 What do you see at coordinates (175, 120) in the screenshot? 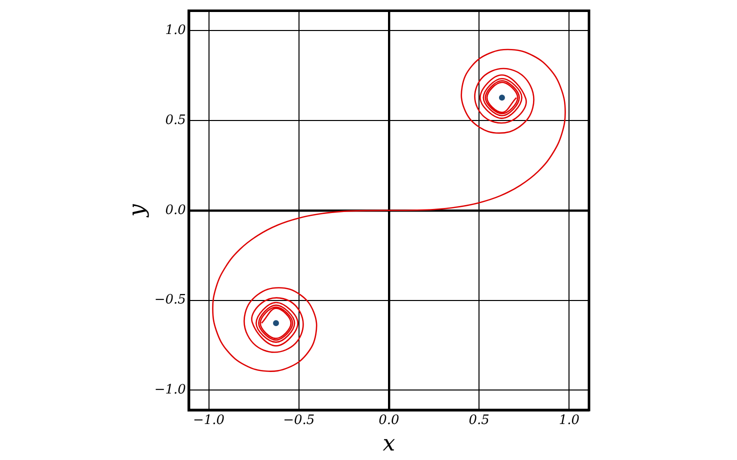
I see `y-tick-label: 0.5` at bounding box center [175, 120].